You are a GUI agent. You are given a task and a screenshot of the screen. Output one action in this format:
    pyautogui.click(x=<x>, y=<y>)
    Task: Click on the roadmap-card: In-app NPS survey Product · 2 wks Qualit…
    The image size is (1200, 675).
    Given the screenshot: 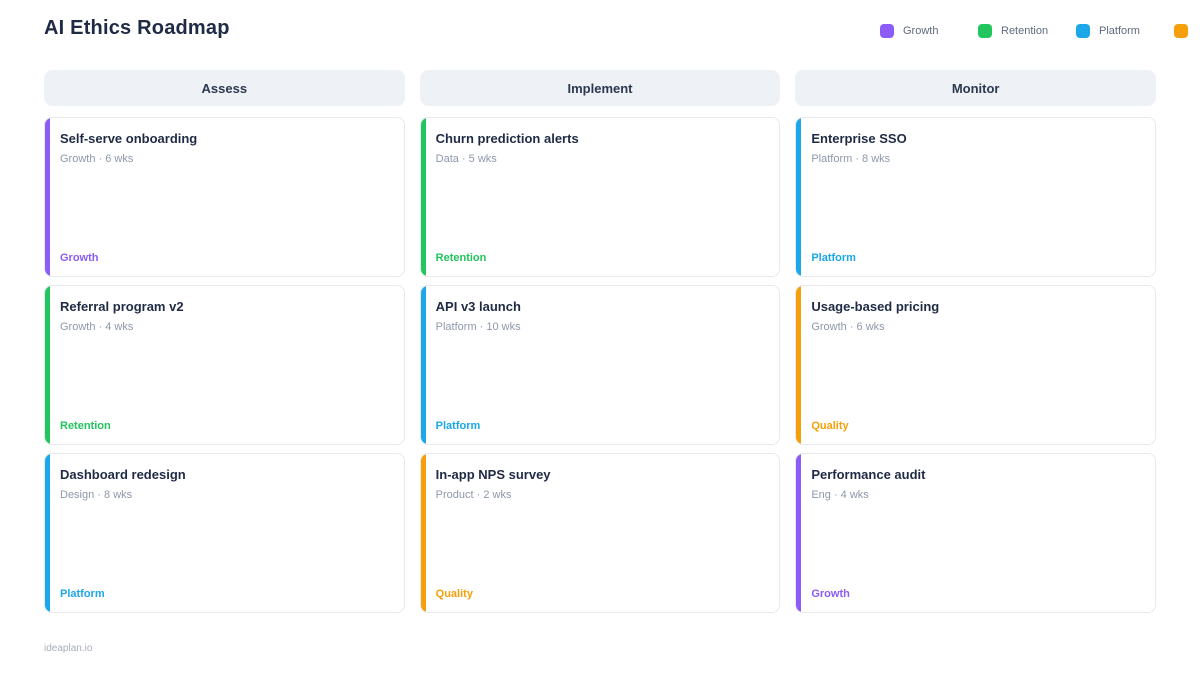 What is the action you would take?
    pyautogui.click(x=600, y=533)
    